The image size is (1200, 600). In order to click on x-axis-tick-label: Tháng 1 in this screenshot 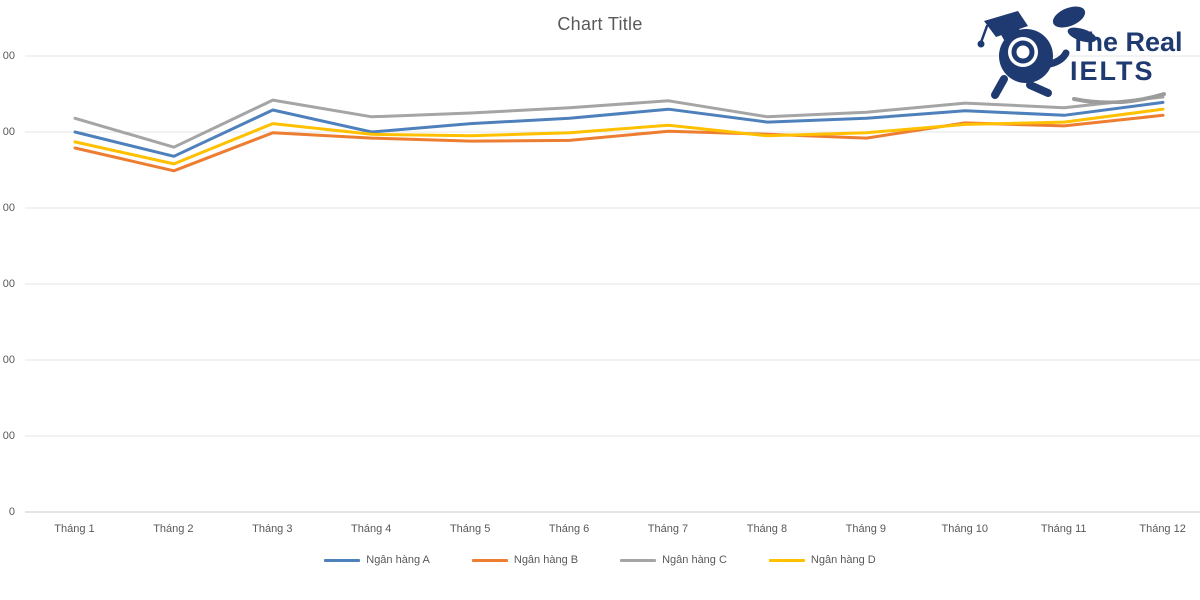, I will do `click(74, 529)`.